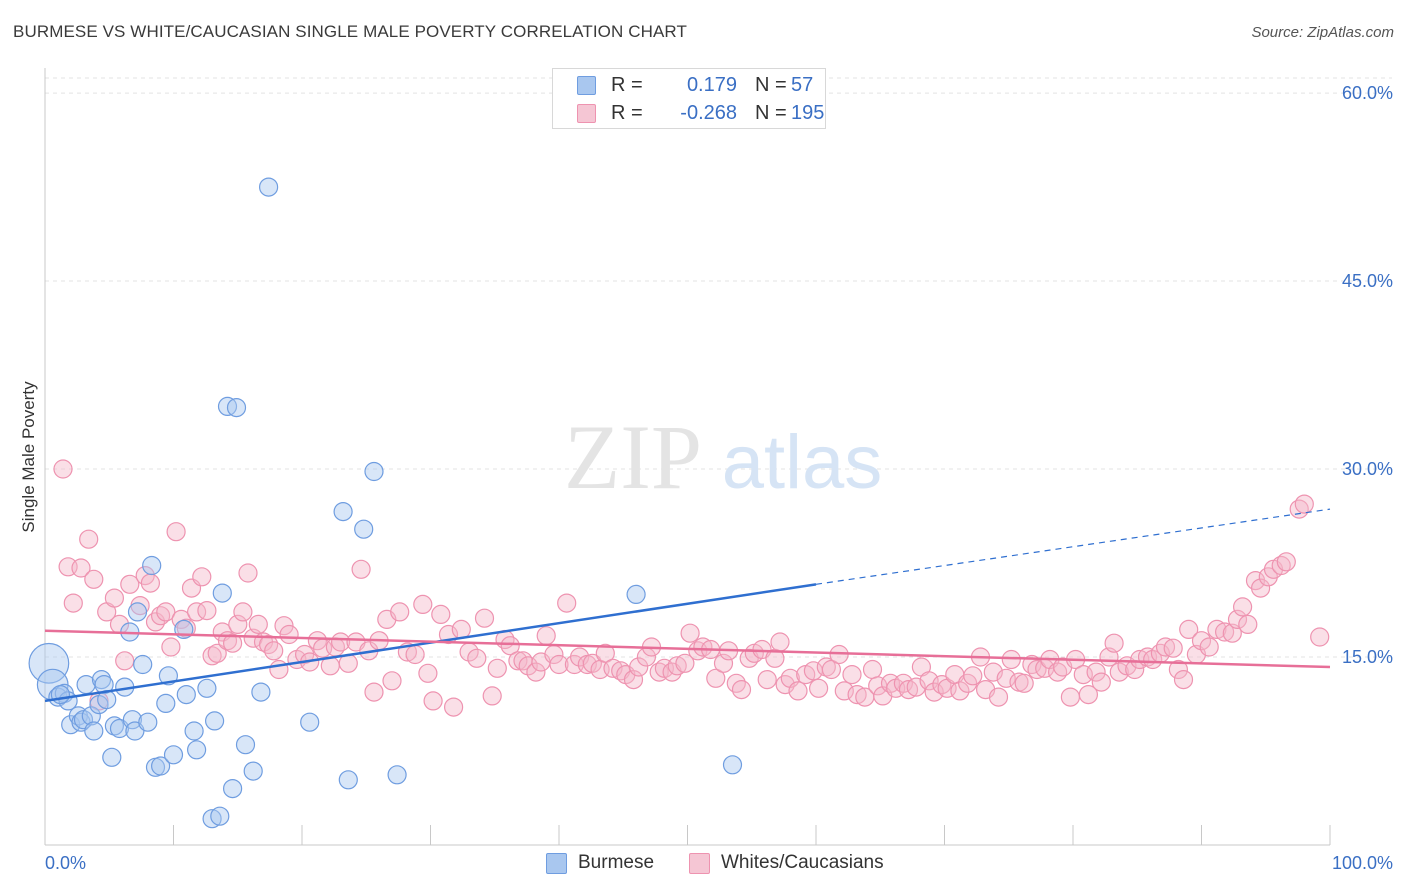 The width and height of the screenshot is (1406, 892). Describe the element at coordinates (808, 113) in the screenshot. I see `legend-n-value: 195` at that location.